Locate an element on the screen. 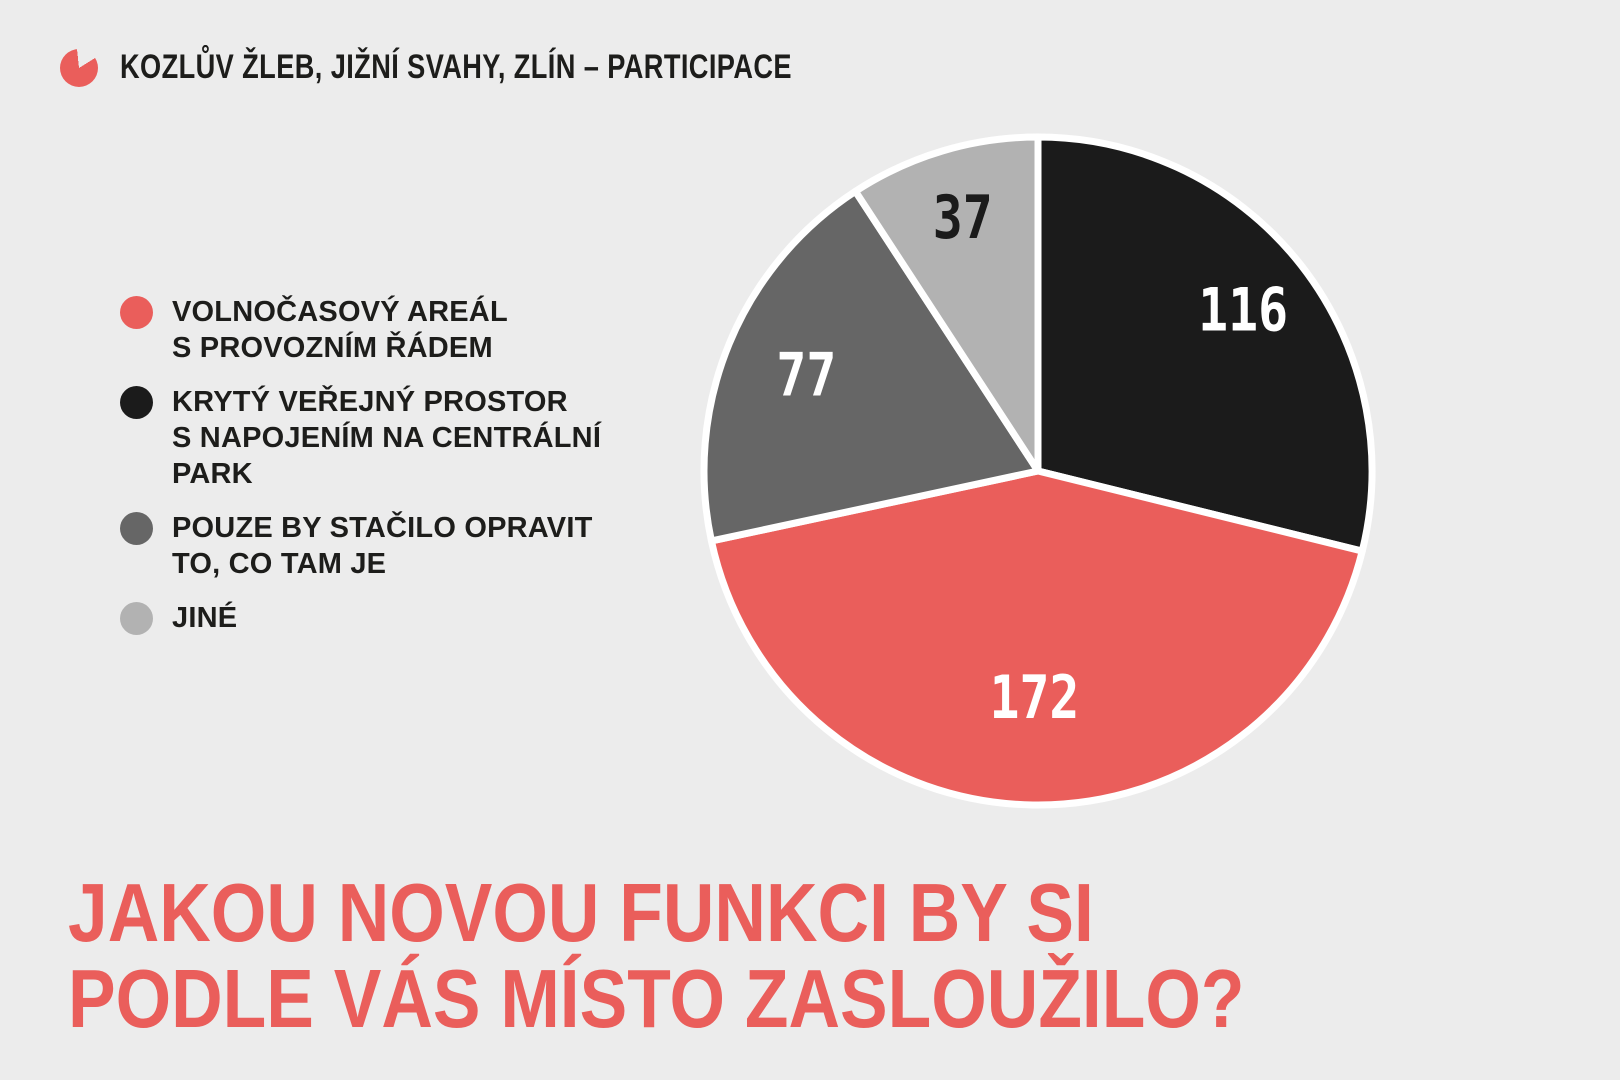 Image resolution: width=1620 pixels, height=1080 pixels. pie-slice-value: 37 is located at coordinates (963, 218).